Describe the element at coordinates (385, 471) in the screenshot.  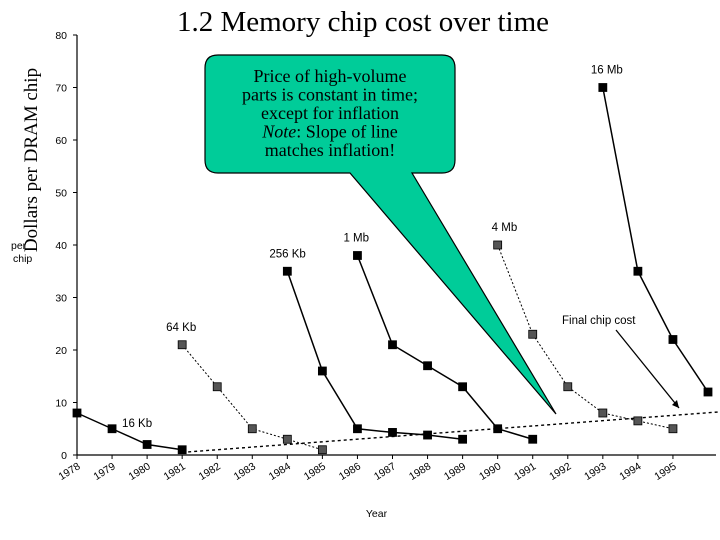
I see `x-tick-label: 1987` at that location.